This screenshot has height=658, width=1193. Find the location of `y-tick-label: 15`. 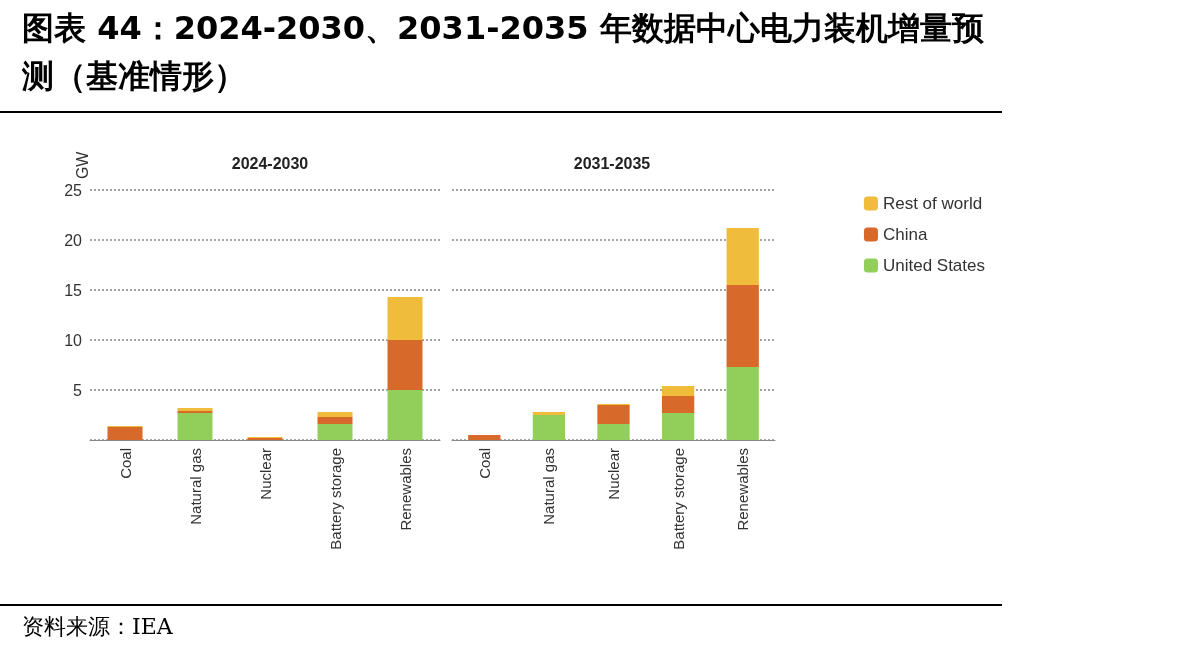

y-tick-label: 15 is located at coordinates (73, 290).